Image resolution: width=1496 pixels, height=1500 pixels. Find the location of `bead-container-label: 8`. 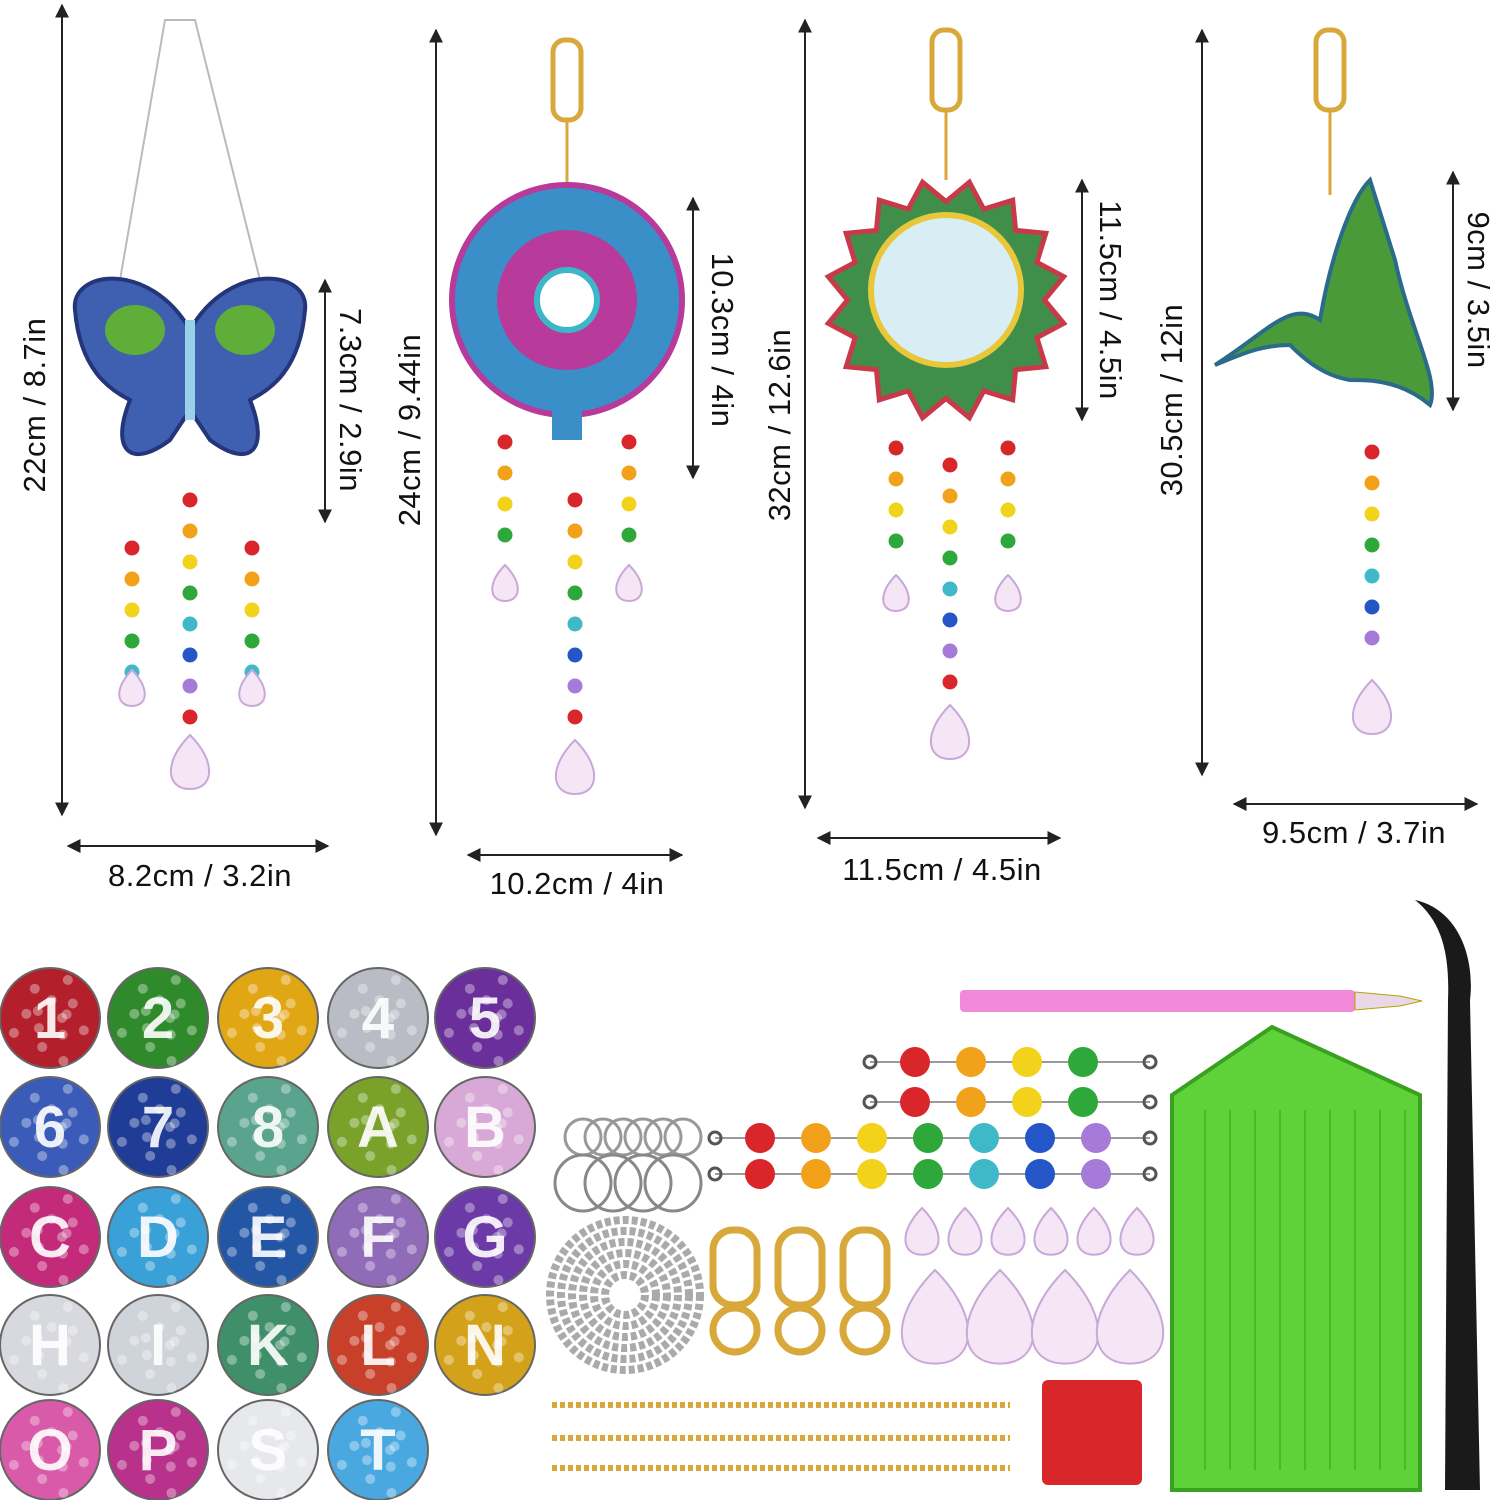

bead-container-label: 8 is located at coordinates (268, 1127).